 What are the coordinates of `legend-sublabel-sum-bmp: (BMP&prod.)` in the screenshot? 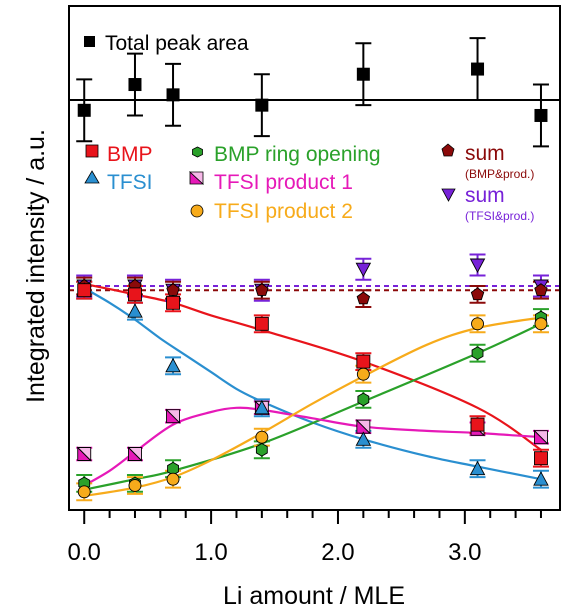 It's located at (499, 174).